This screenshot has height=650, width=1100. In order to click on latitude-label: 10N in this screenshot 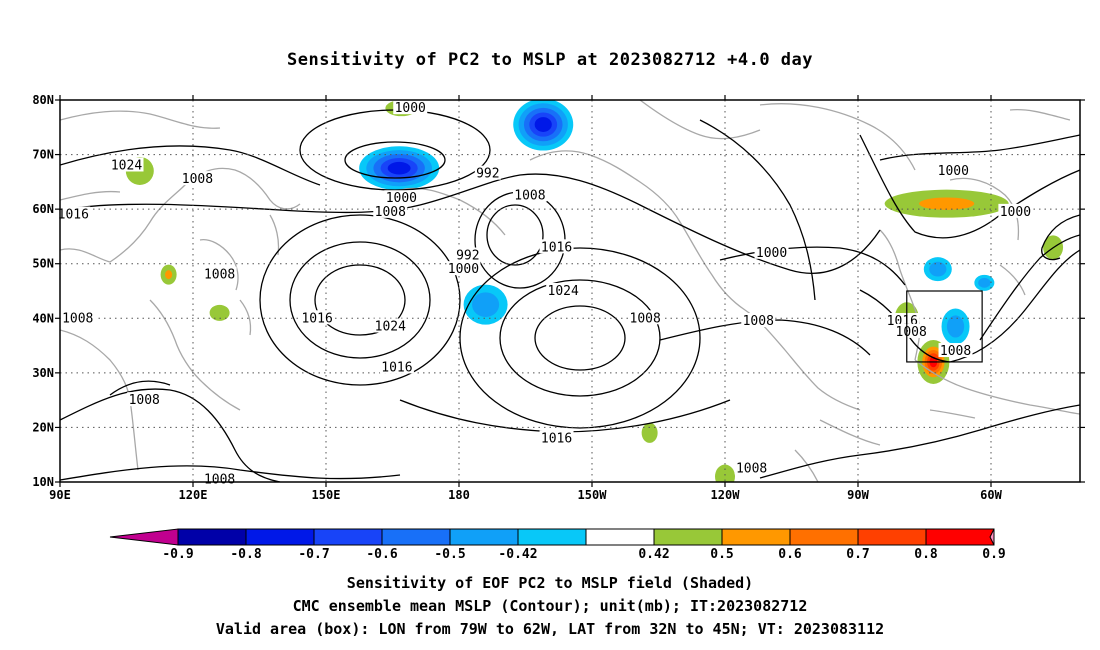, I will do `click(43, 482)`.